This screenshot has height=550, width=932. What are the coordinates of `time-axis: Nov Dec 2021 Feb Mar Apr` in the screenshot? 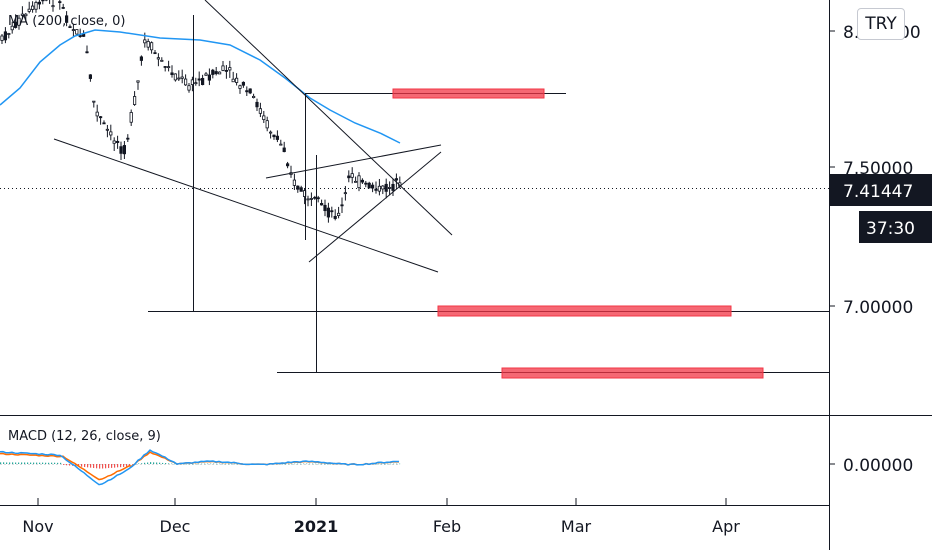 It's located at (381, 517).